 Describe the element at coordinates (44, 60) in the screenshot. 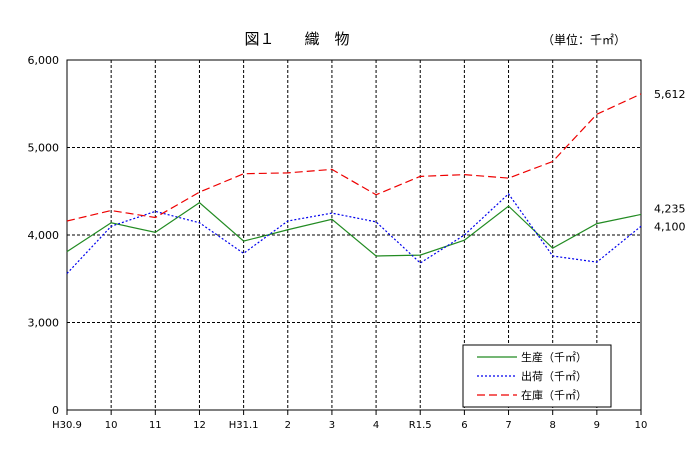

I see `y-tick-label: 6,000` at that location.